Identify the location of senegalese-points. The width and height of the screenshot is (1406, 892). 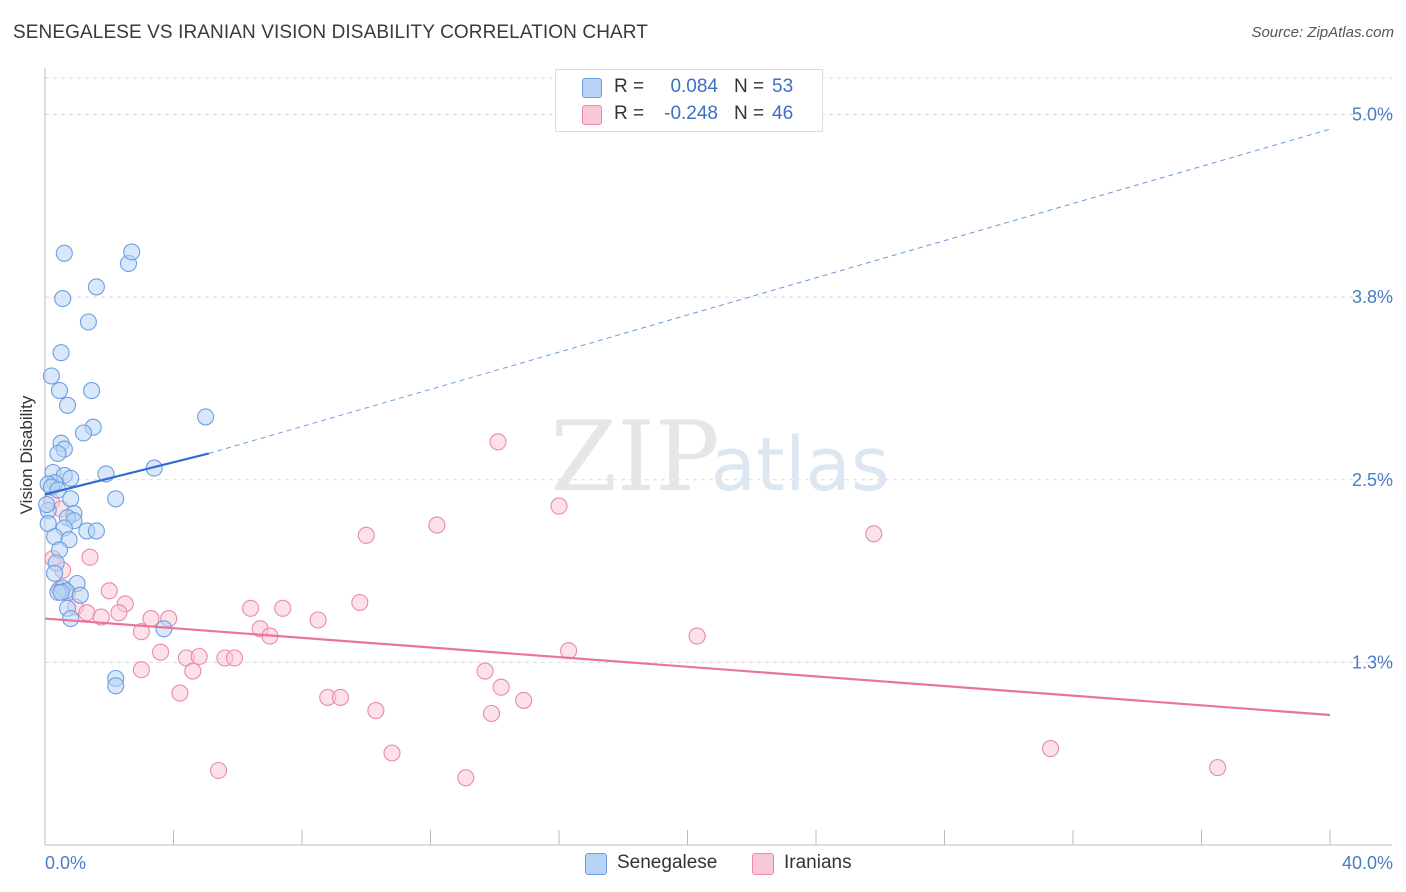
(126, 469).